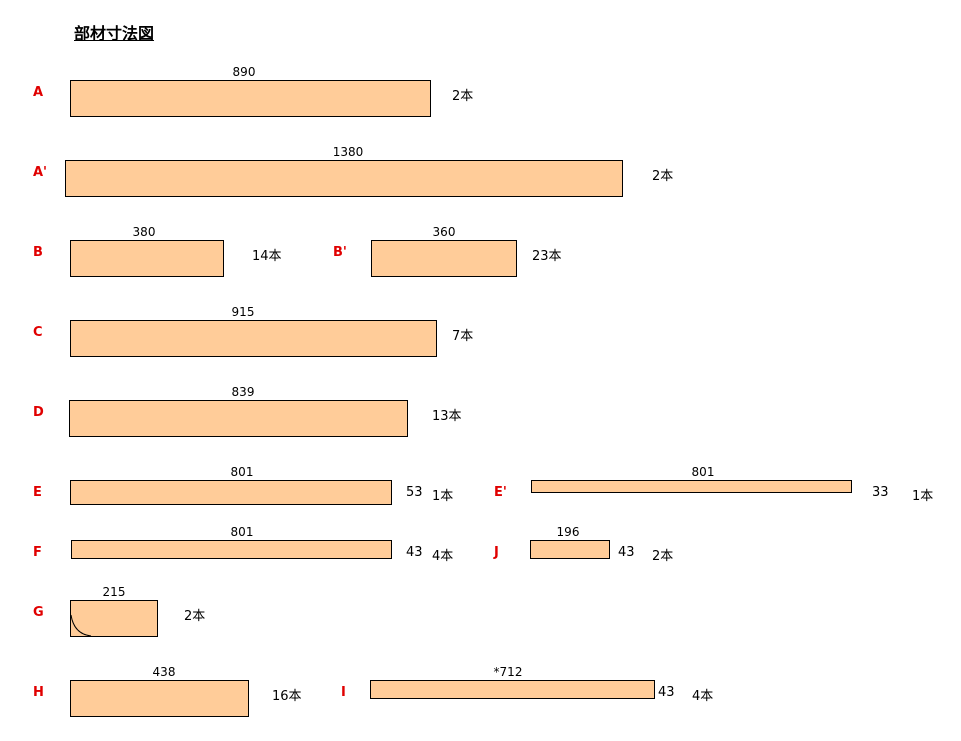 The width and height of the screenshot is (961, 741). Describe the element at coordinates (159, 698) in the screenshot. I see `part-h-bar` at that location.